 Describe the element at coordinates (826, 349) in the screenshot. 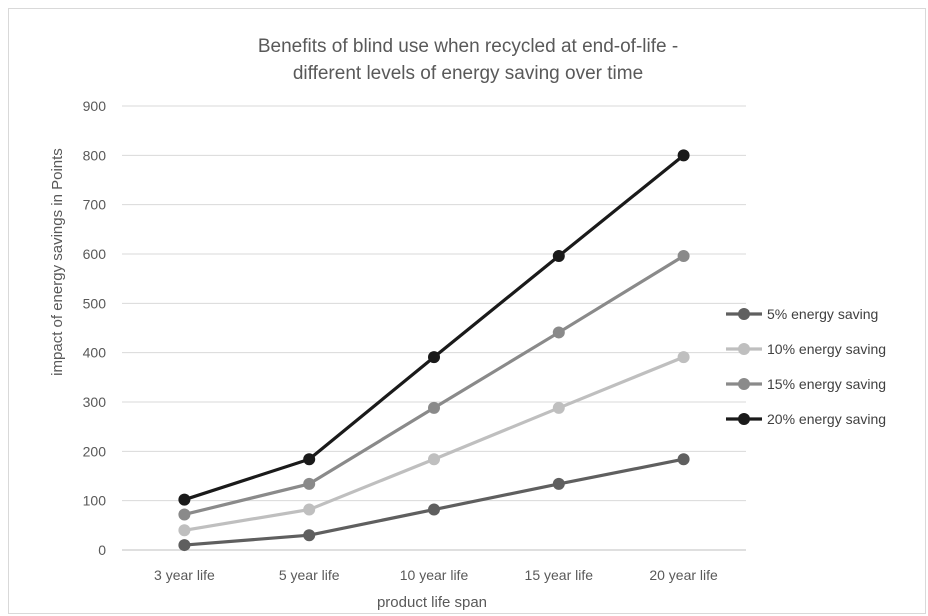

I see `legend-label: 10% energy saving` at that location.